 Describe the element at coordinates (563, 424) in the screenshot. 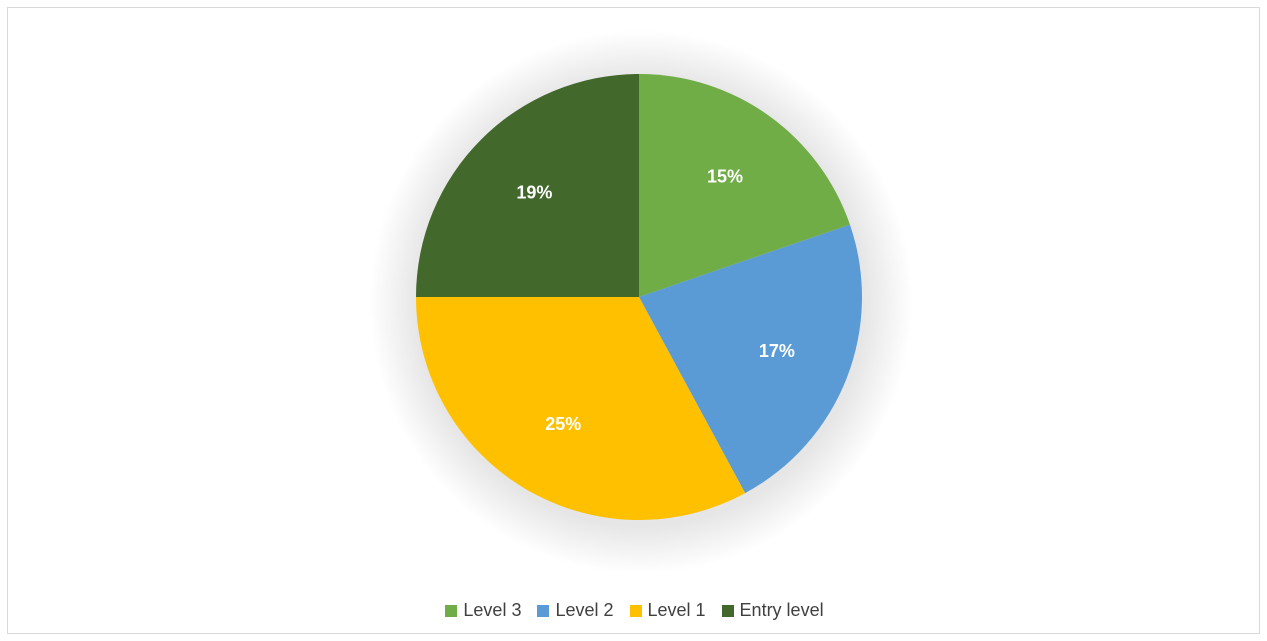

I see `data-label-level-1: 25%` at that location.